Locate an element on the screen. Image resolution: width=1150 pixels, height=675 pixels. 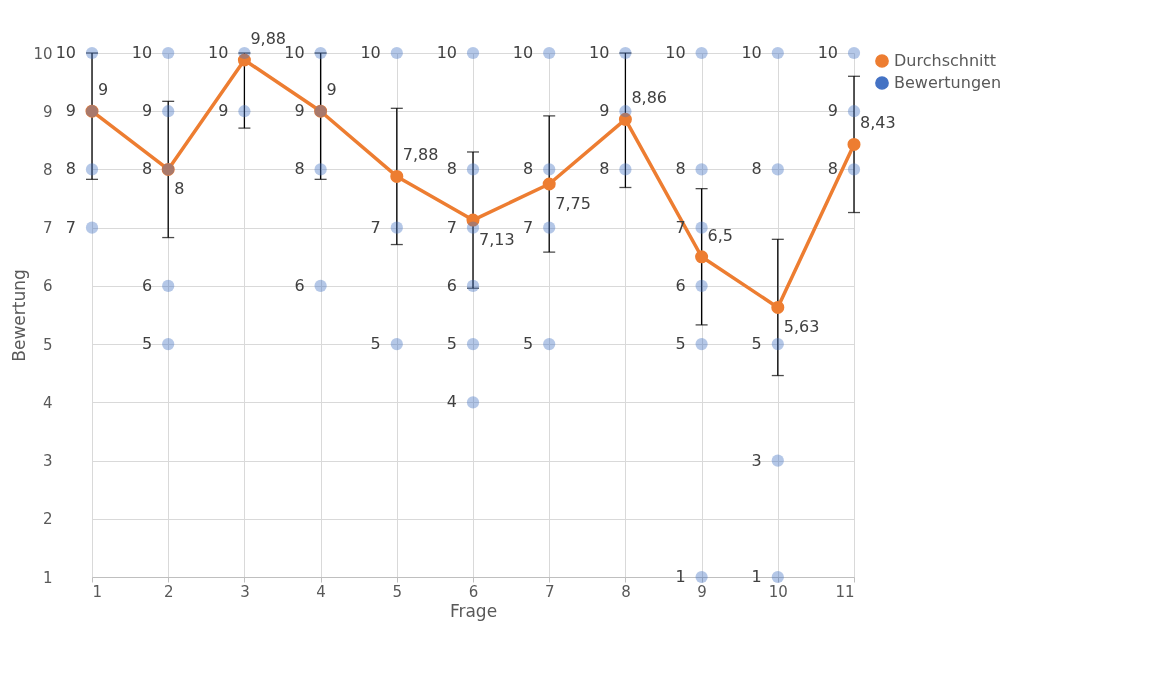
legend-label: Bewertungen is located at coordinates (948, 82).